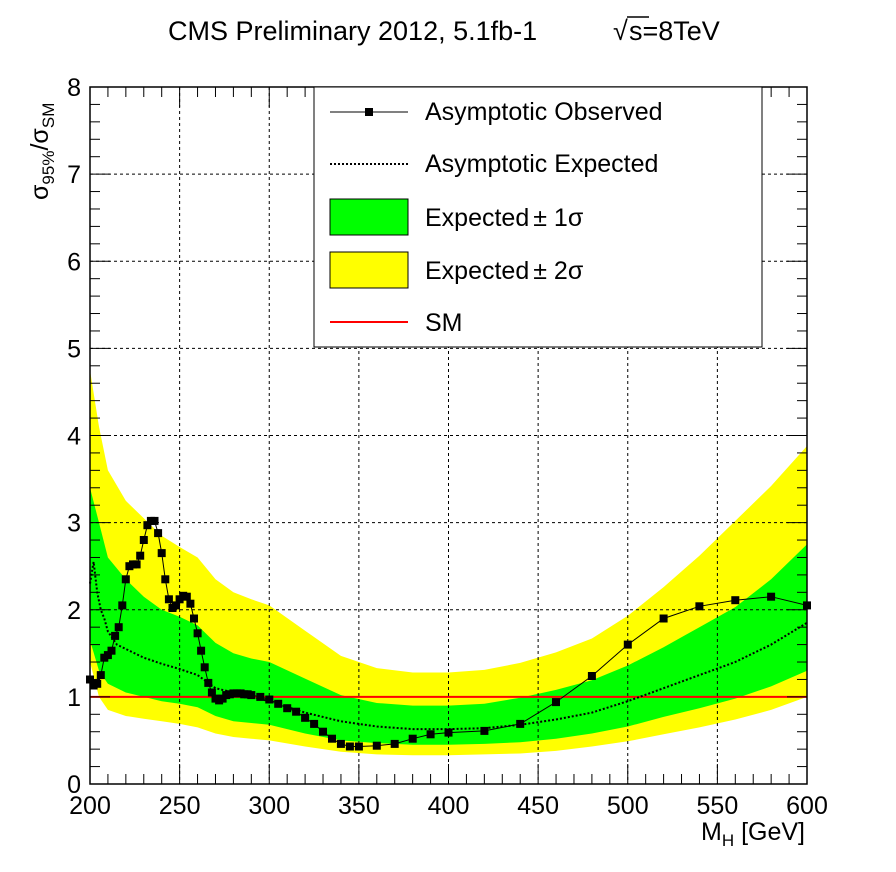 Image resolution: width=896 pixels, height=872 pixels. What do you see at coordinates (40, 136) in the screenshot?
I see `y-axis-title-sigma2: σ` at bounding box center [40, 136].